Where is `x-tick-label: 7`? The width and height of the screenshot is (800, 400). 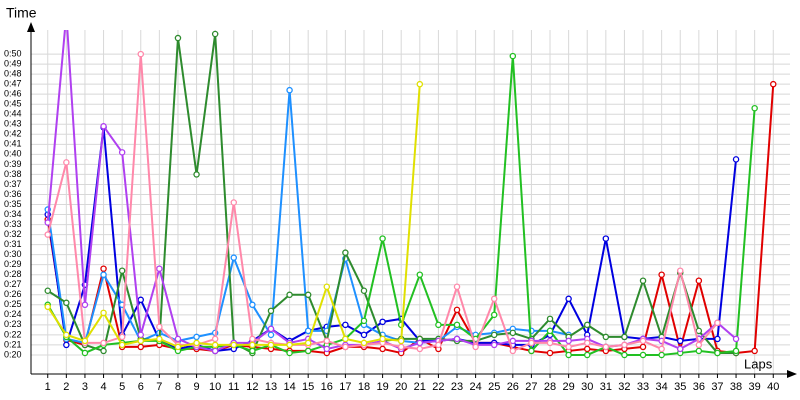 x-tick-label: 7 is located at coordinates (159, 387).